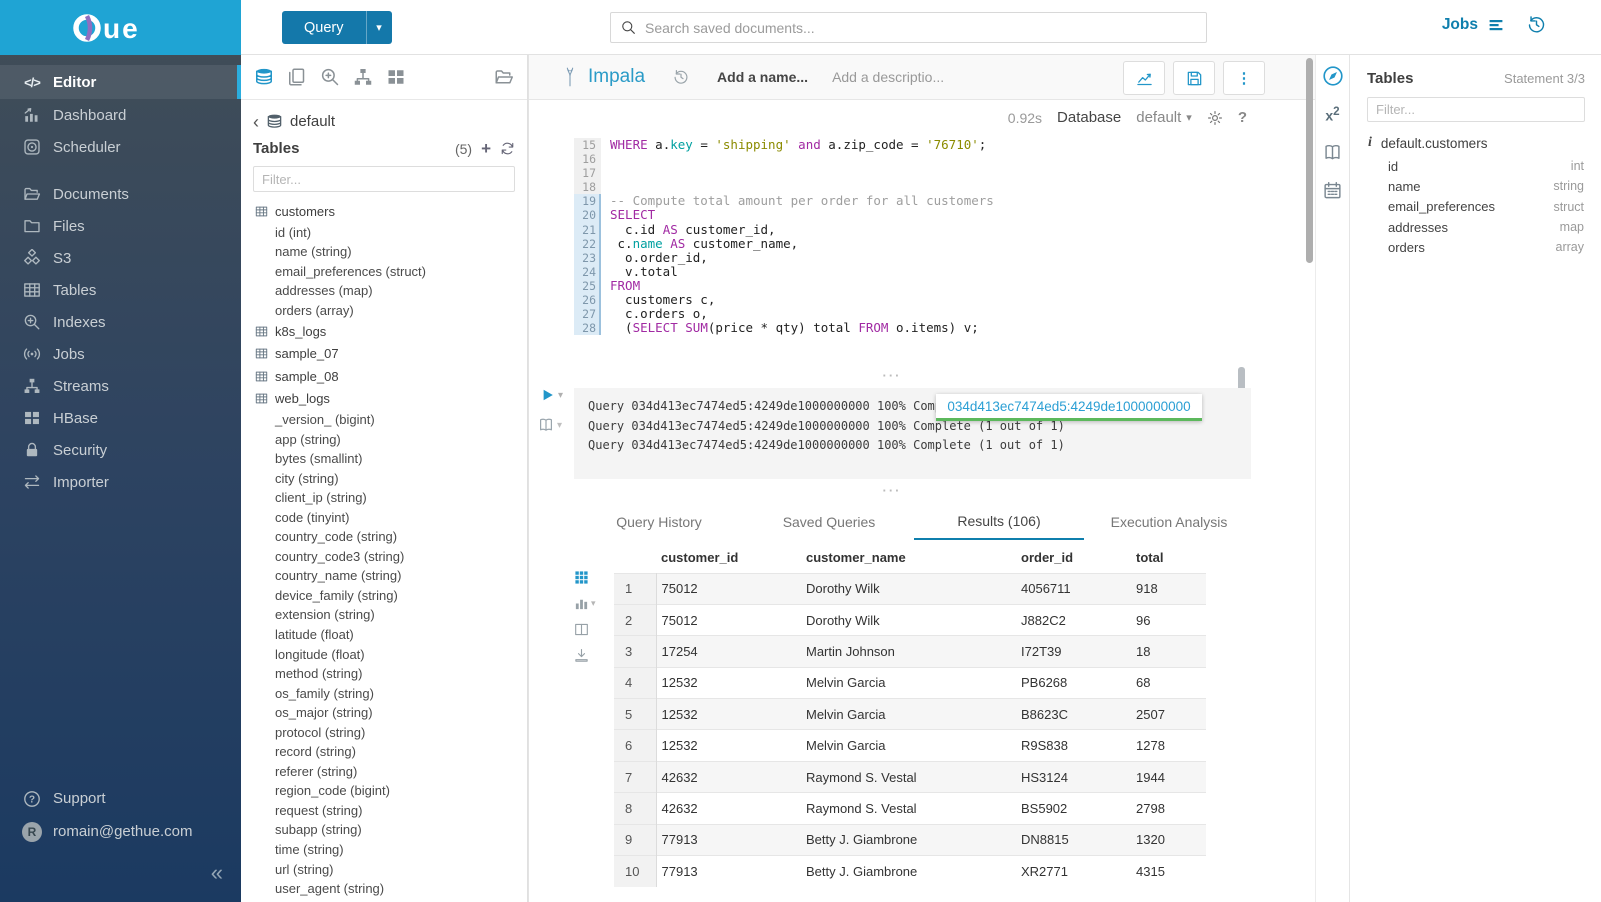 This screenshot has height=902, width=1601. I want to click on folder-documents-icon, so click(504, 77).